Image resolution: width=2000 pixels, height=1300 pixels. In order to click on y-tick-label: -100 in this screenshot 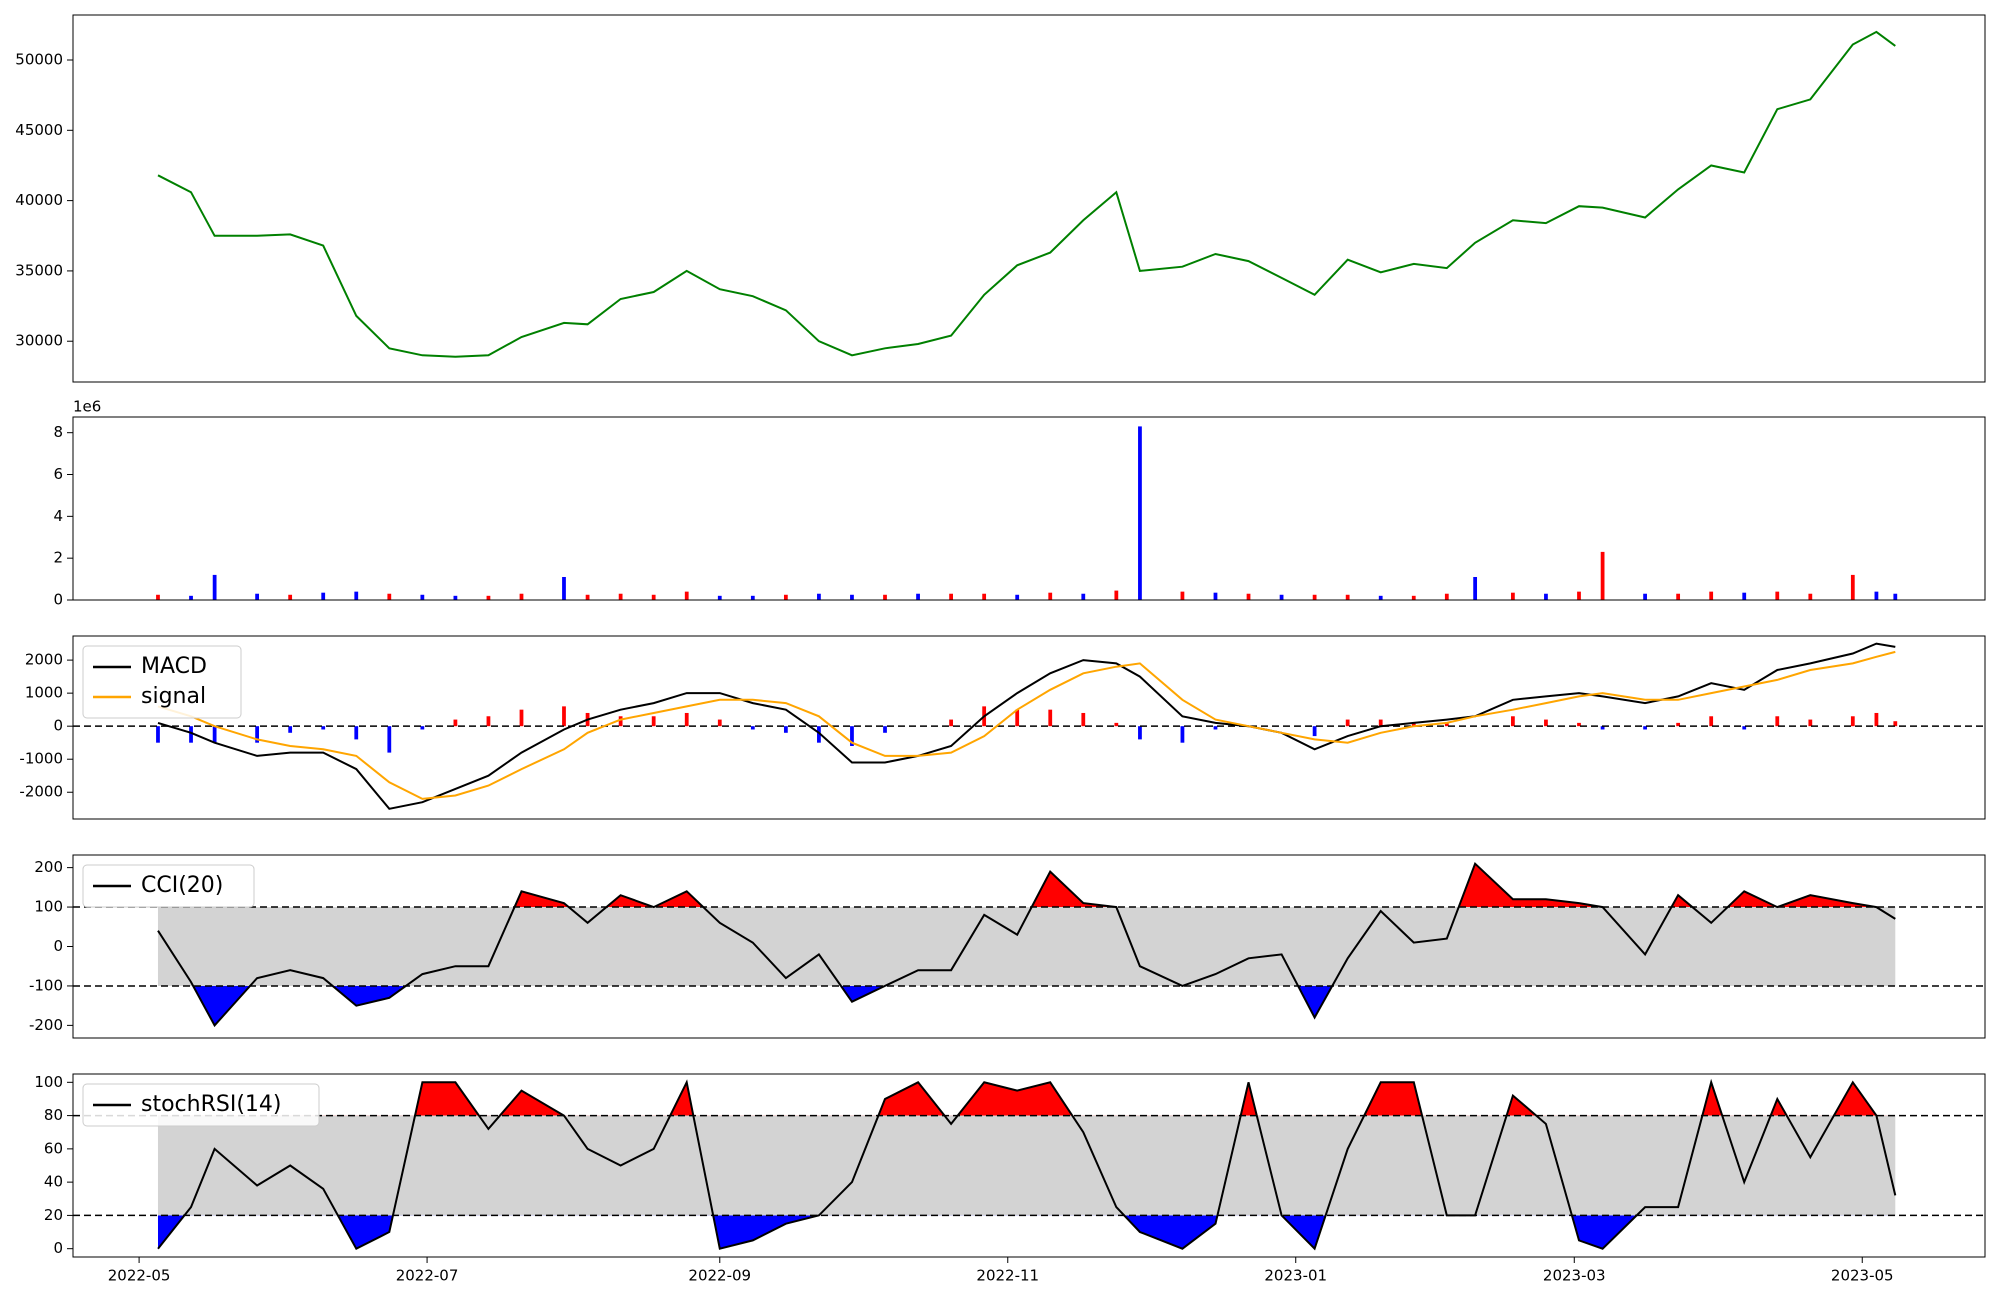, I will do `click(46, 985)`.